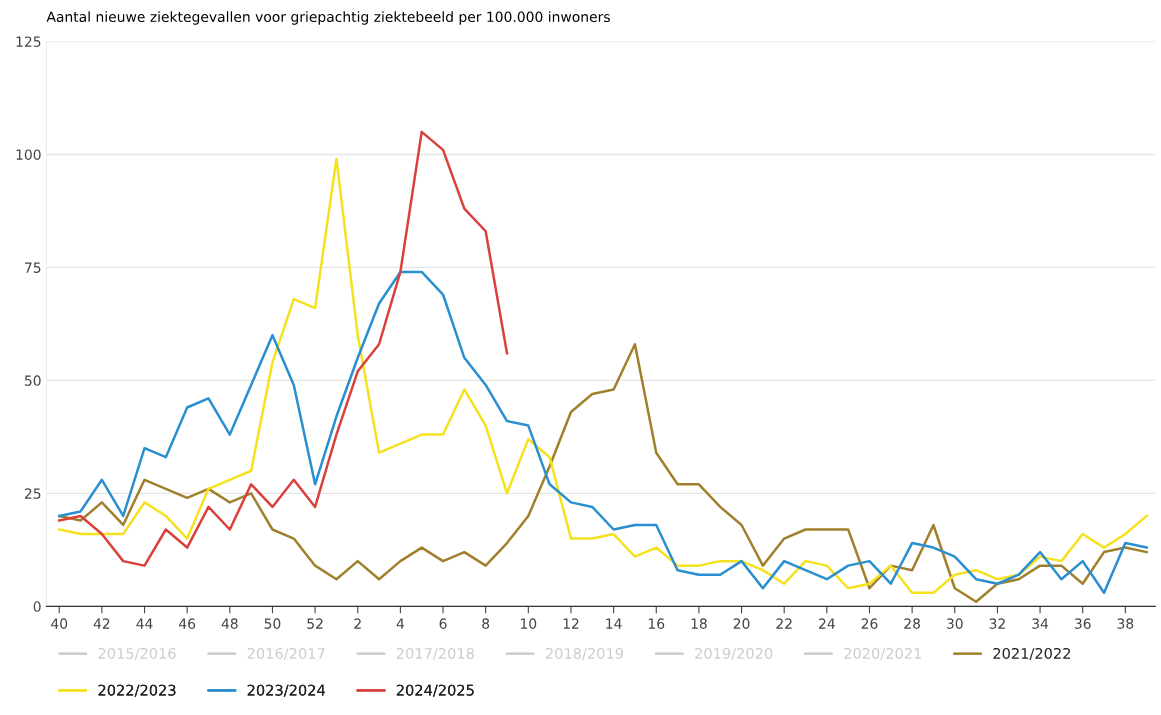  What do you see at coordinates (28, 154) in the screenshot?
I see `y-tick-label: 100` at bounding box center [28, 154].